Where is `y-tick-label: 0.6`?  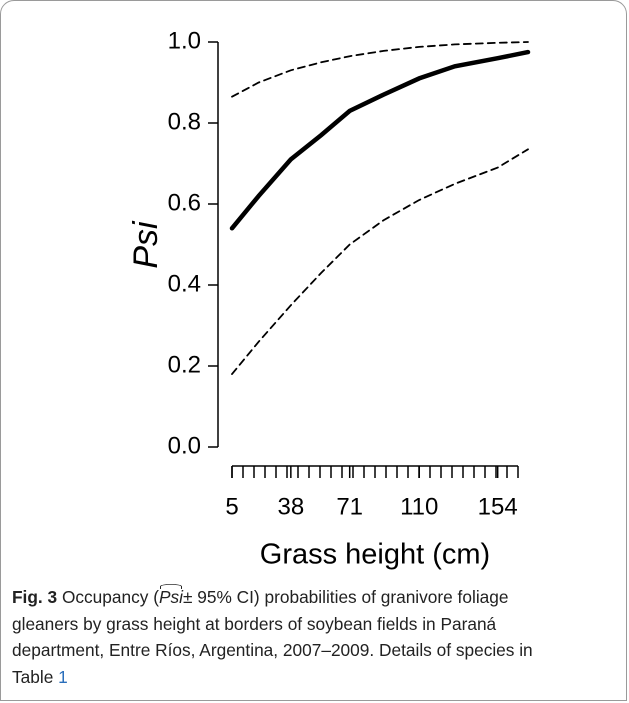 y-tick-label: 0.6 is located at coordinates (184, 202).